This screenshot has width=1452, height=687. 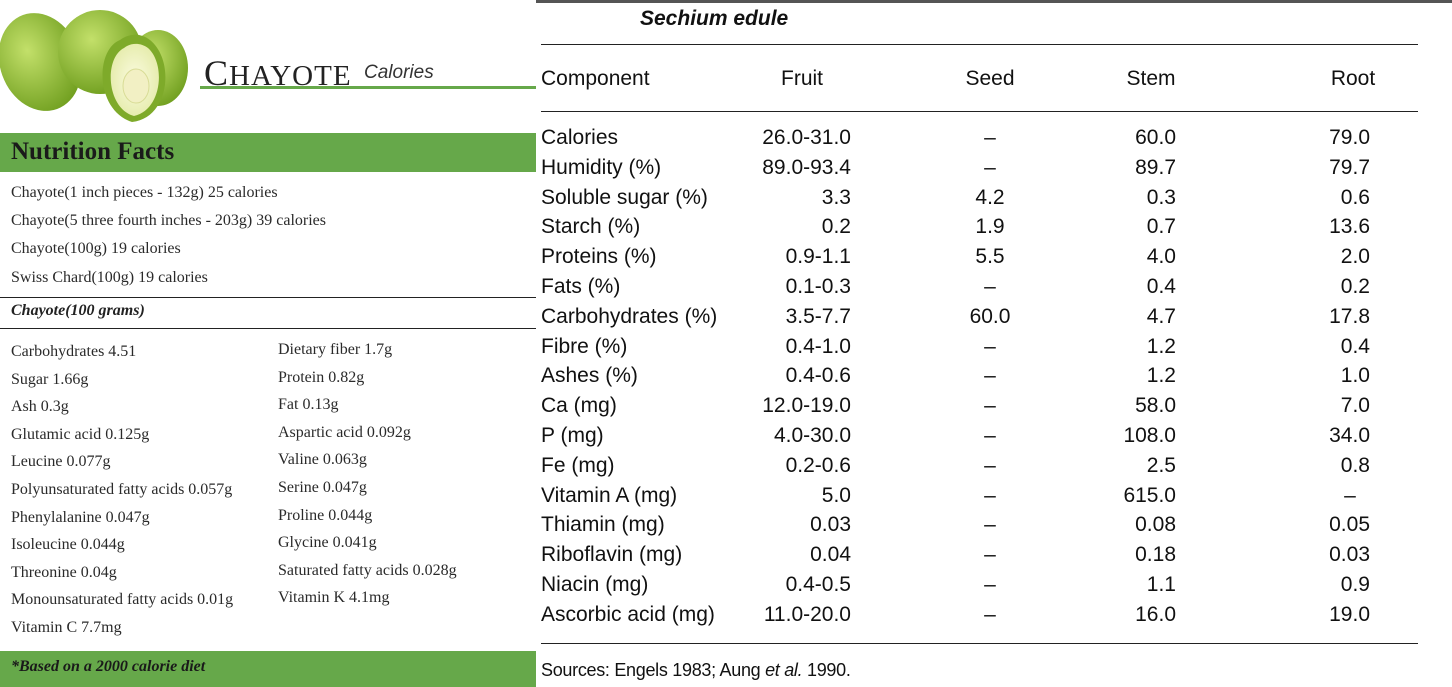 I want to click on cell: 3.5-7.7, so click(x=818, y=316).